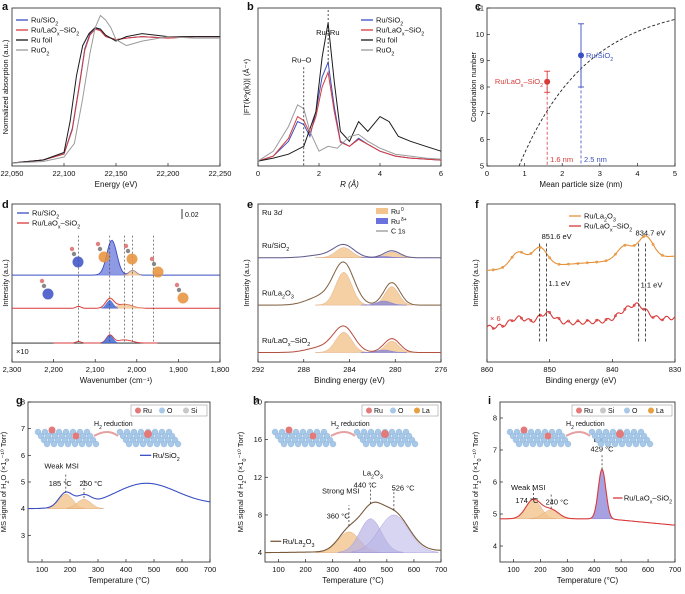 This screenshot has width=685, height=594. Describe the element at coordinates (12, 369) in the screenshot. I see `x-tick-label: 2,300` at that location.